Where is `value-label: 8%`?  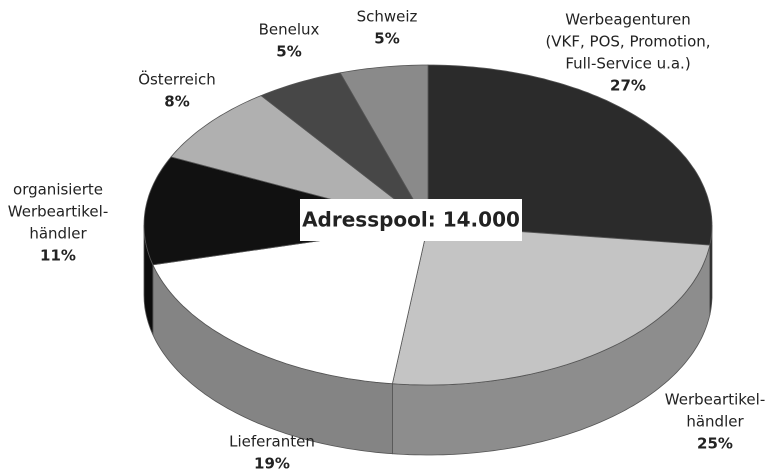
value-label: 8% is located at coordinates (176, 102).